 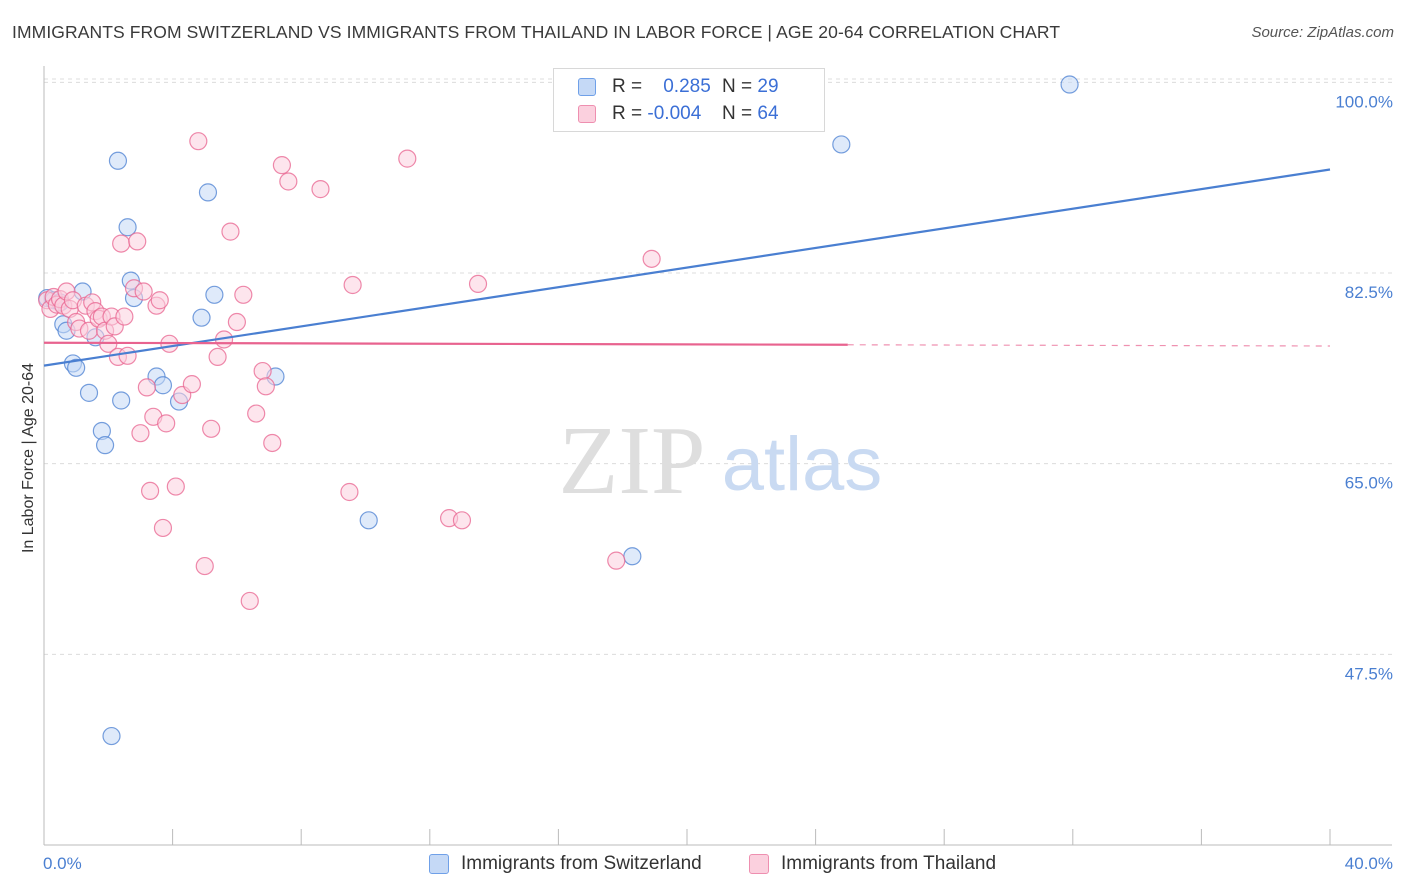 I want to click on stats-legend: R = 0.285 N = 29 R = -0.004 N = 64, so click(x=689, y=100).